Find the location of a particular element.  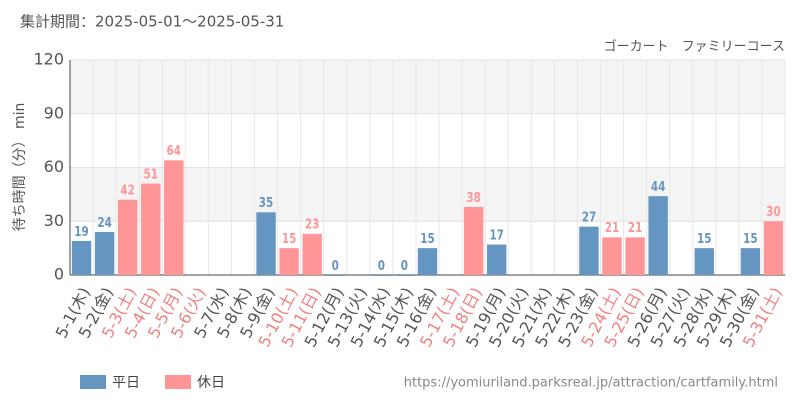

grid-band is located at coordinates (427, 87).